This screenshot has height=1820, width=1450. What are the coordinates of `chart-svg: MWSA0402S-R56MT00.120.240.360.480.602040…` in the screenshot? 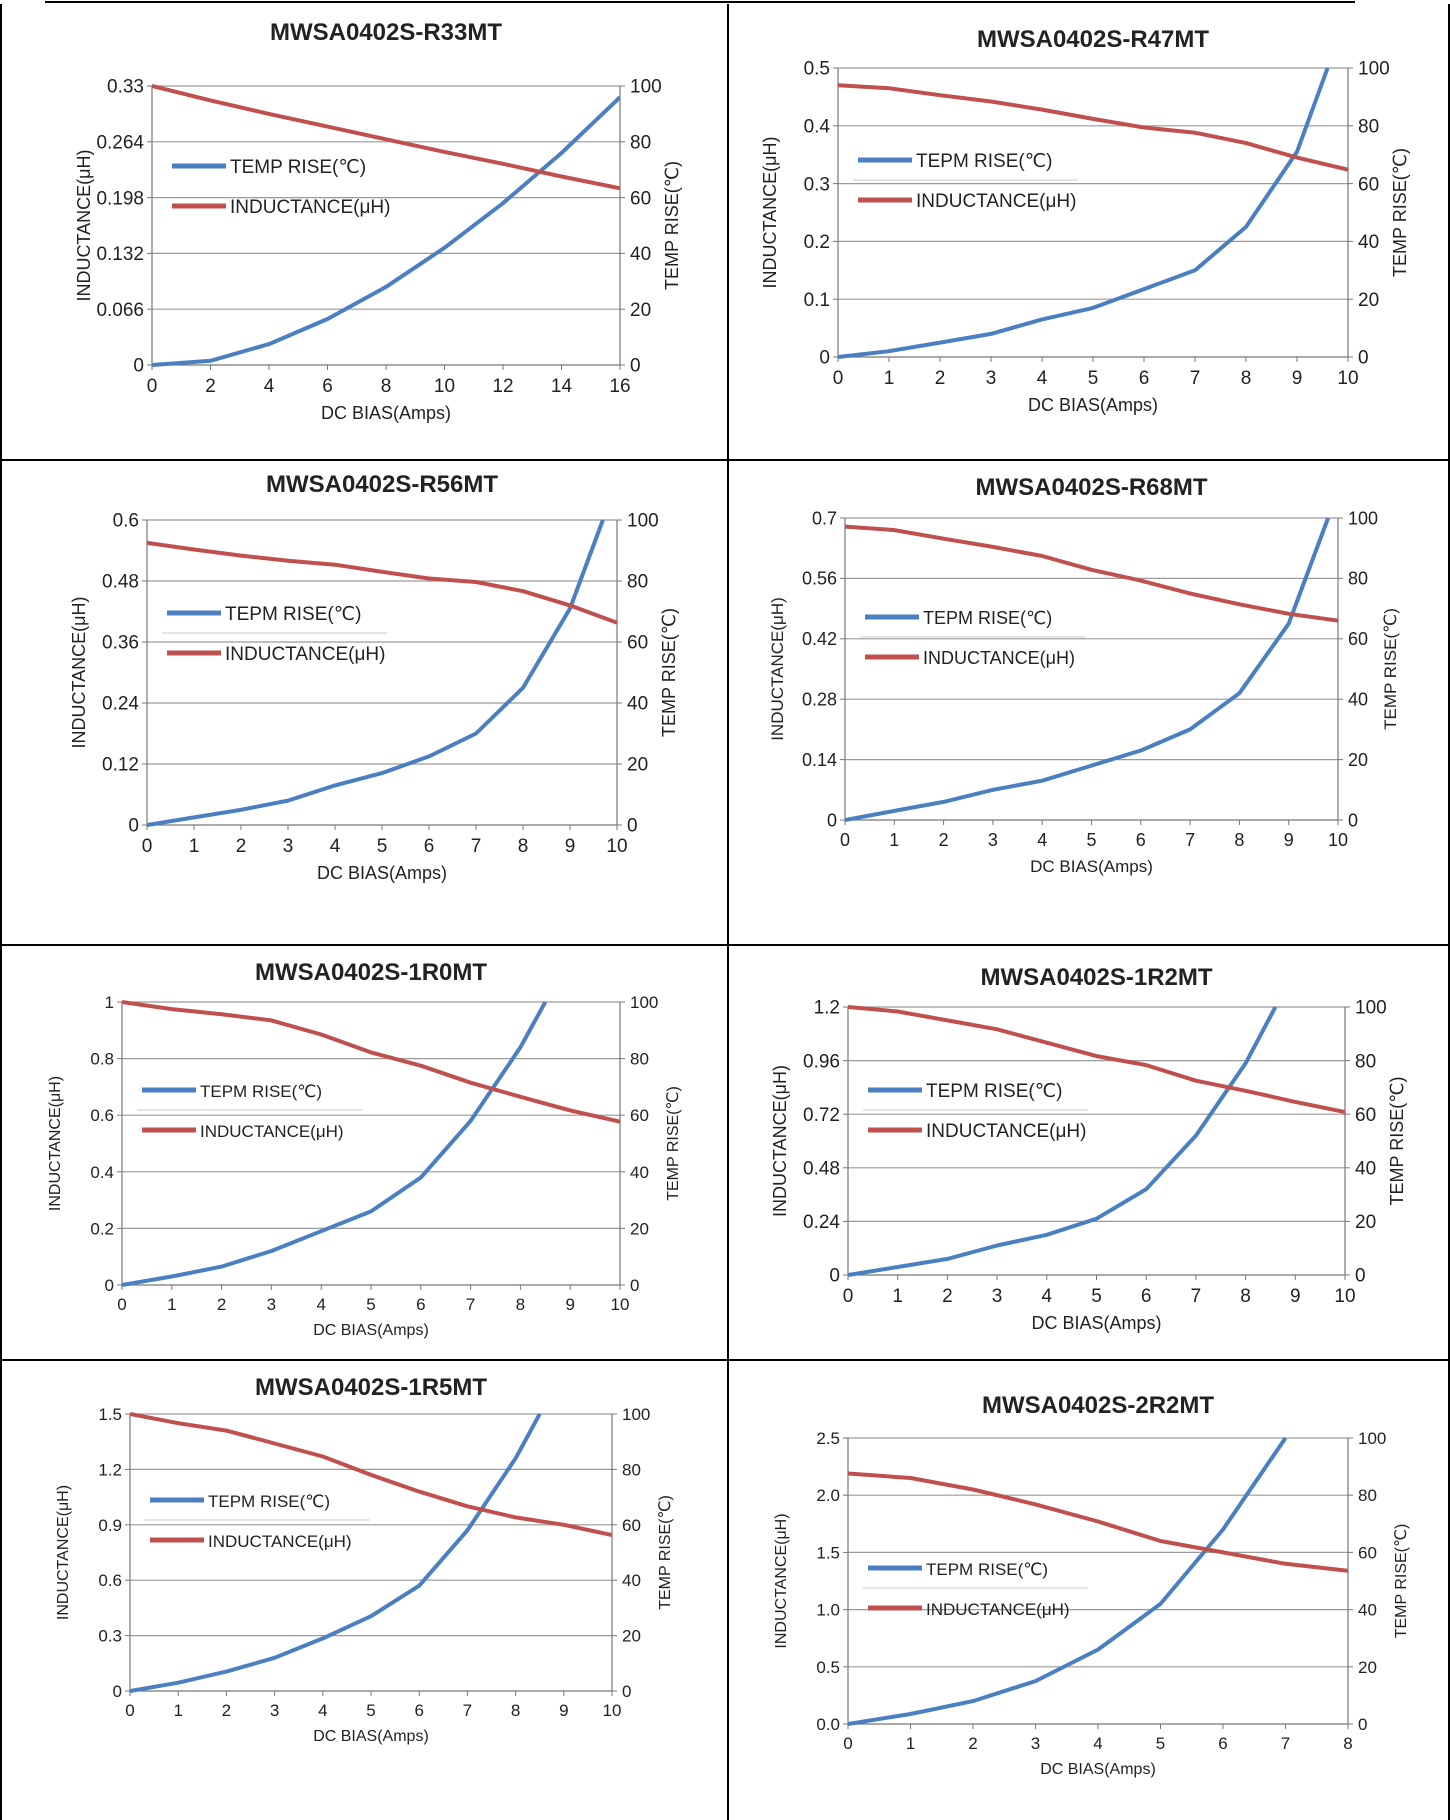 It's located at (374, 677).